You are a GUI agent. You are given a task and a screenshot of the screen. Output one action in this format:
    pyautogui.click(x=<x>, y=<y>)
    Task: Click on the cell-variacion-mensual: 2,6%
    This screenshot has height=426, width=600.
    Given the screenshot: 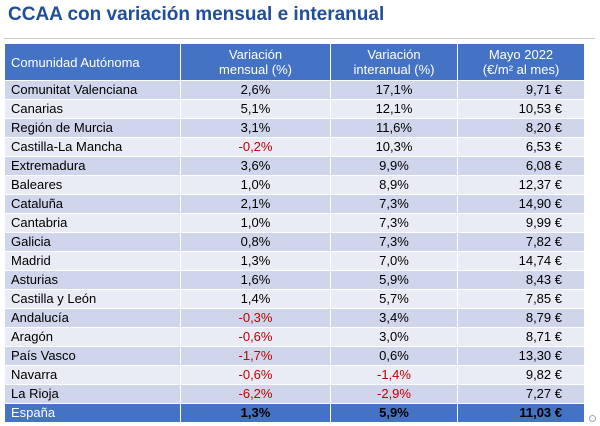 What is the action you would take?
    pyautogui.click(x=255, y=90)
    